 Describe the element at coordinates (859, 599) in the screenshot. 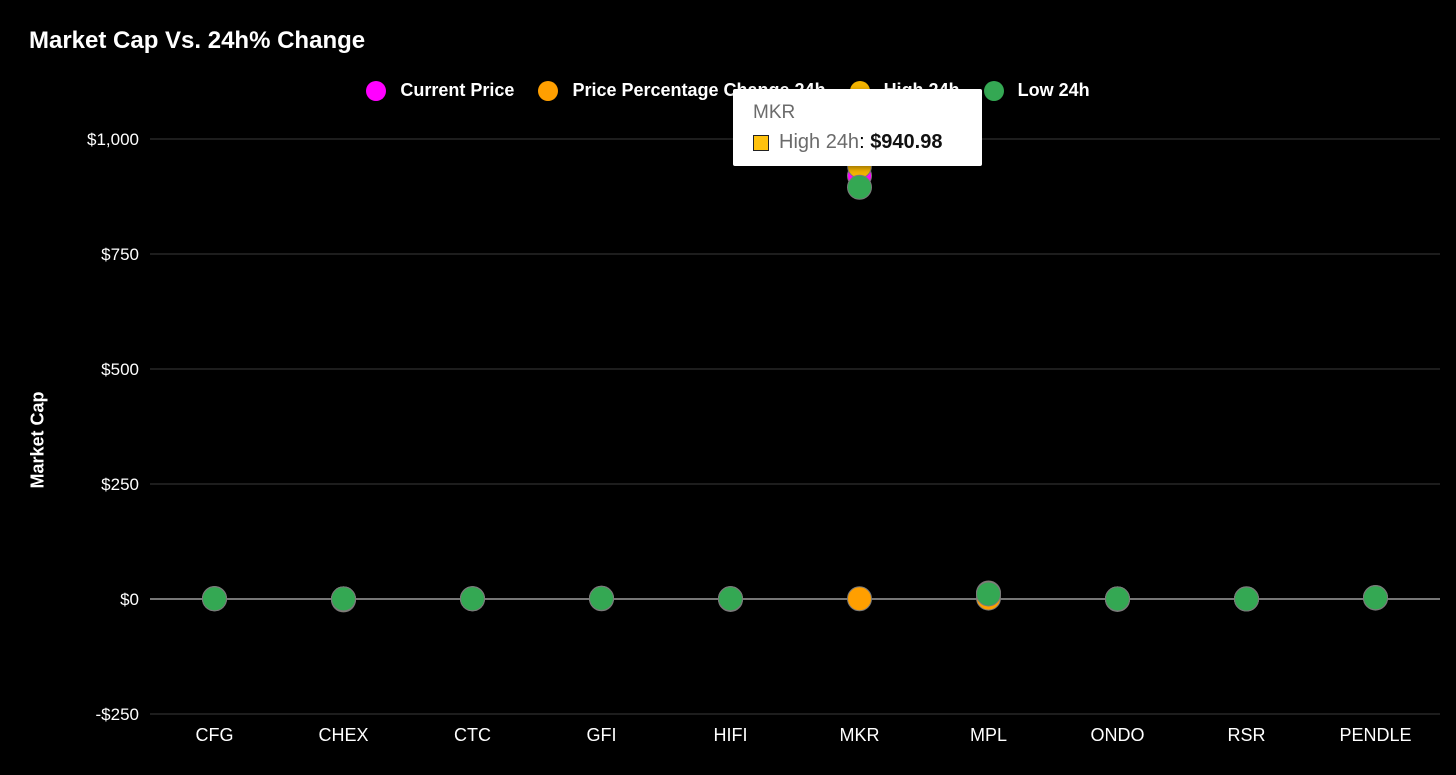

I see `point-price-percentage-change-24h` at that location.